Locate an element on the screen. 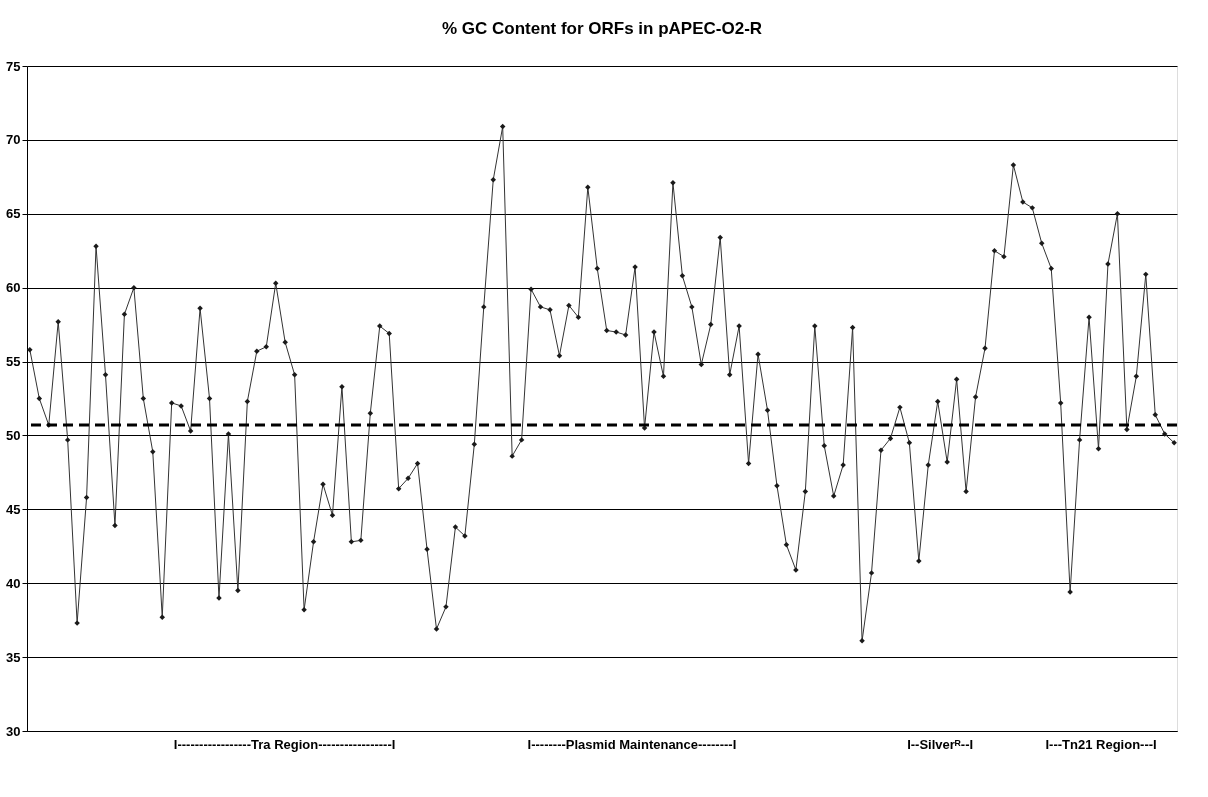 The width and height of the screenshot is (1208, 797). y-tick-label: 70 is located at coordinates (13, 140).